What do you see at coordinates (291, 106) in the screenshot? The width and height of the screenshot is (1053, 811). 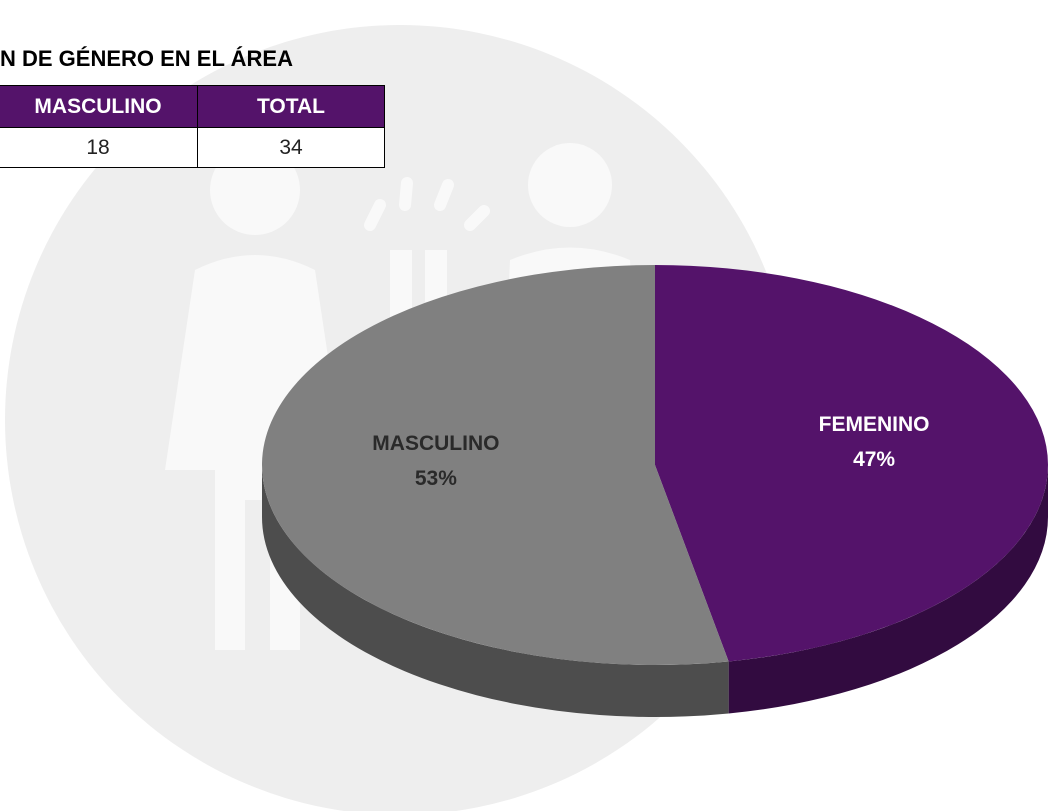 I see `header-cell: TOTAL` at bounding box center [291, 106].